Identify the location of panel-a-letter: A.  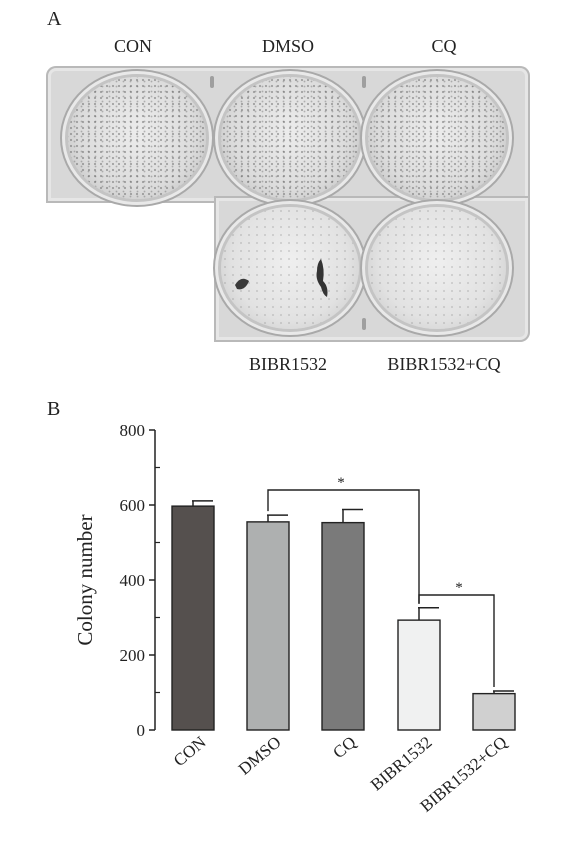
(54, 19).